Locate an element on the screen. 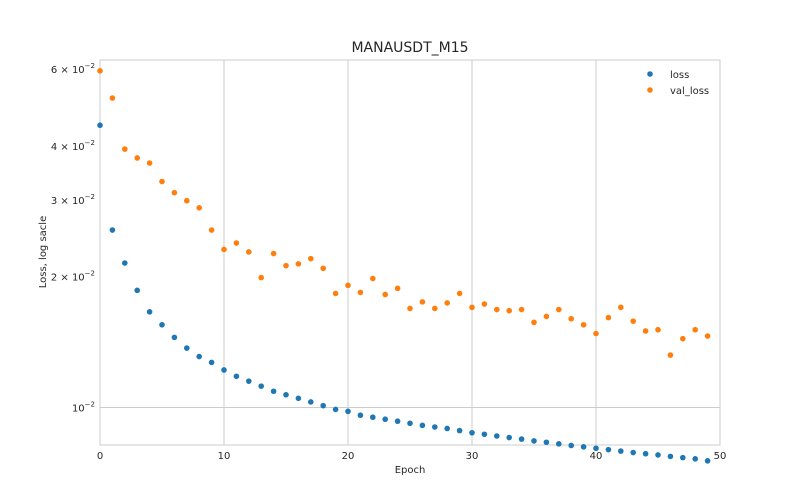  chart-title: MANAUSDT_M15 is located at coordinates (409, 48).